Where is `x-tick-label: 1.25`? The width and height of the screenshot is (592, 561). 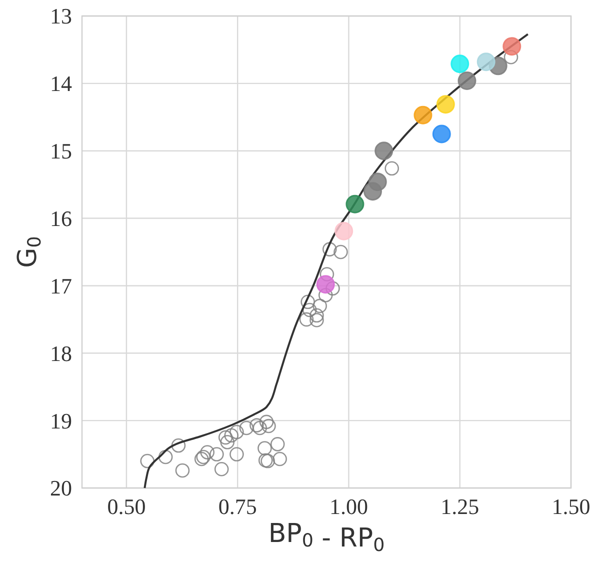
x-tick-label: 1.25 is located at coordinates (460, 506).